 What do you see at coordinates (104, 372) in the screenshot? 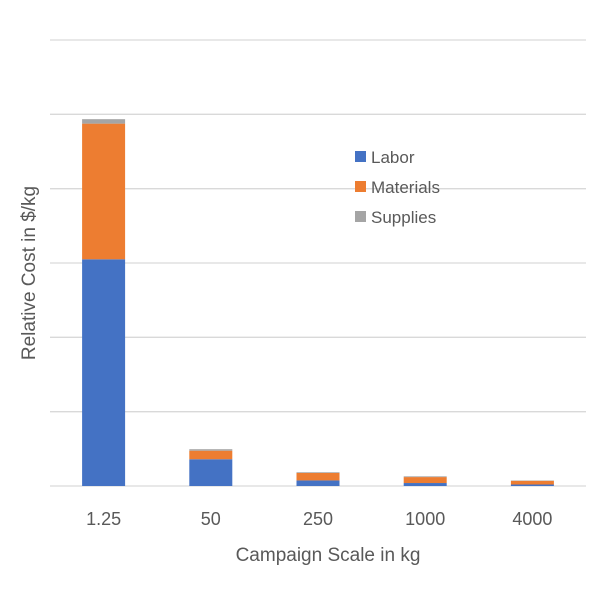
I see `bar-segment-labor-1.25` at bounding box center [104, 372].